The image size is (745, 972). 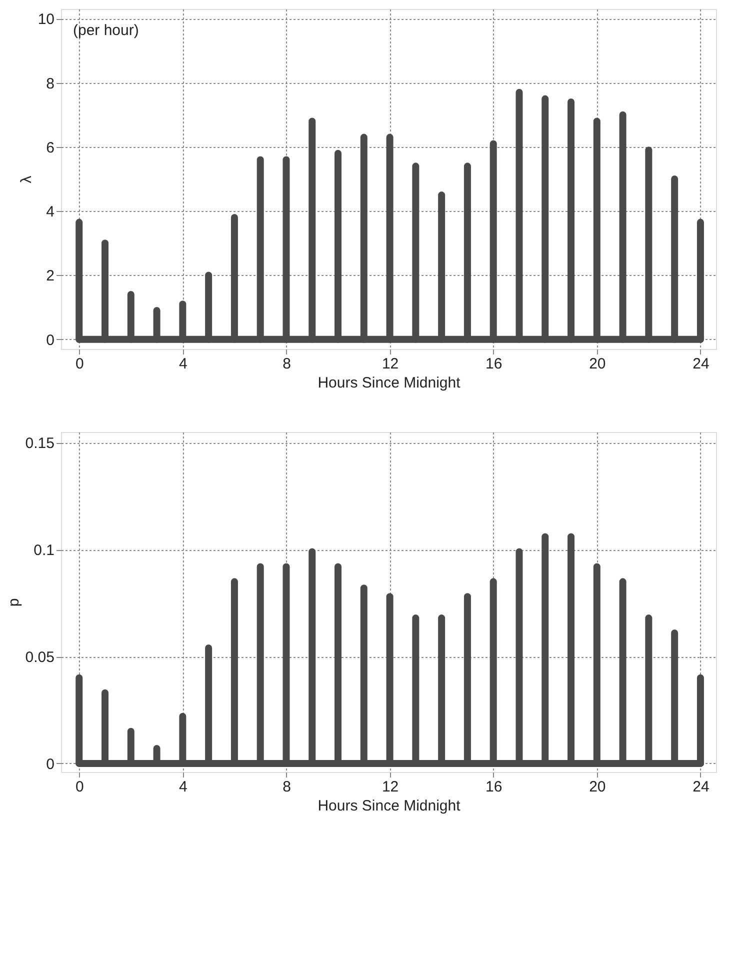 I want to click on y-axis-title: p, so click(x=13, y=602).